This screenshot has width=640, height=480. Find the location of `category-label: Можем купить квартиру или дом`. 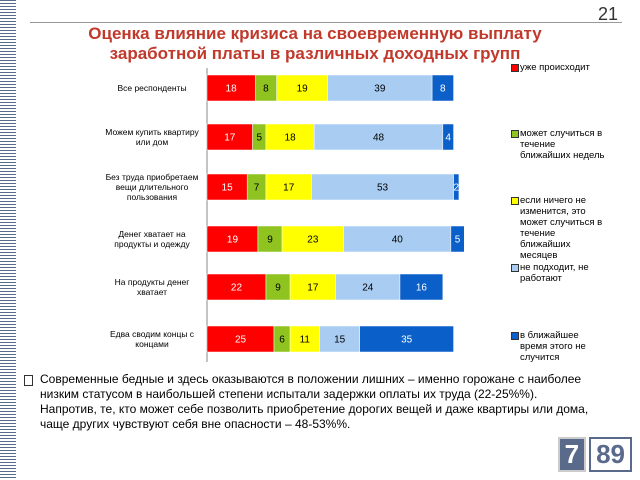

category-label: Можем купить квартиру или дом is located at coordinates (152, 137).